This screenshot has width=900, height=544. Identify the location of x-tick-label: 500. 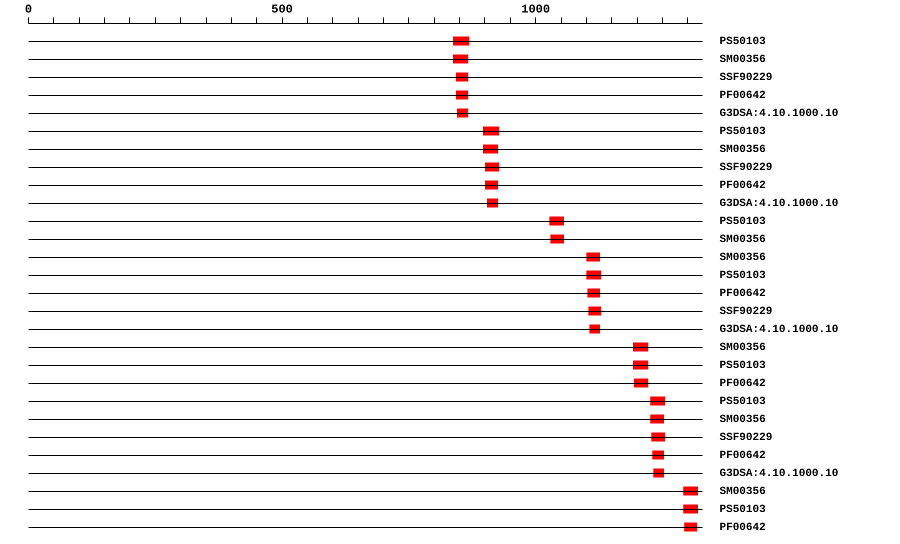
(282, 9).